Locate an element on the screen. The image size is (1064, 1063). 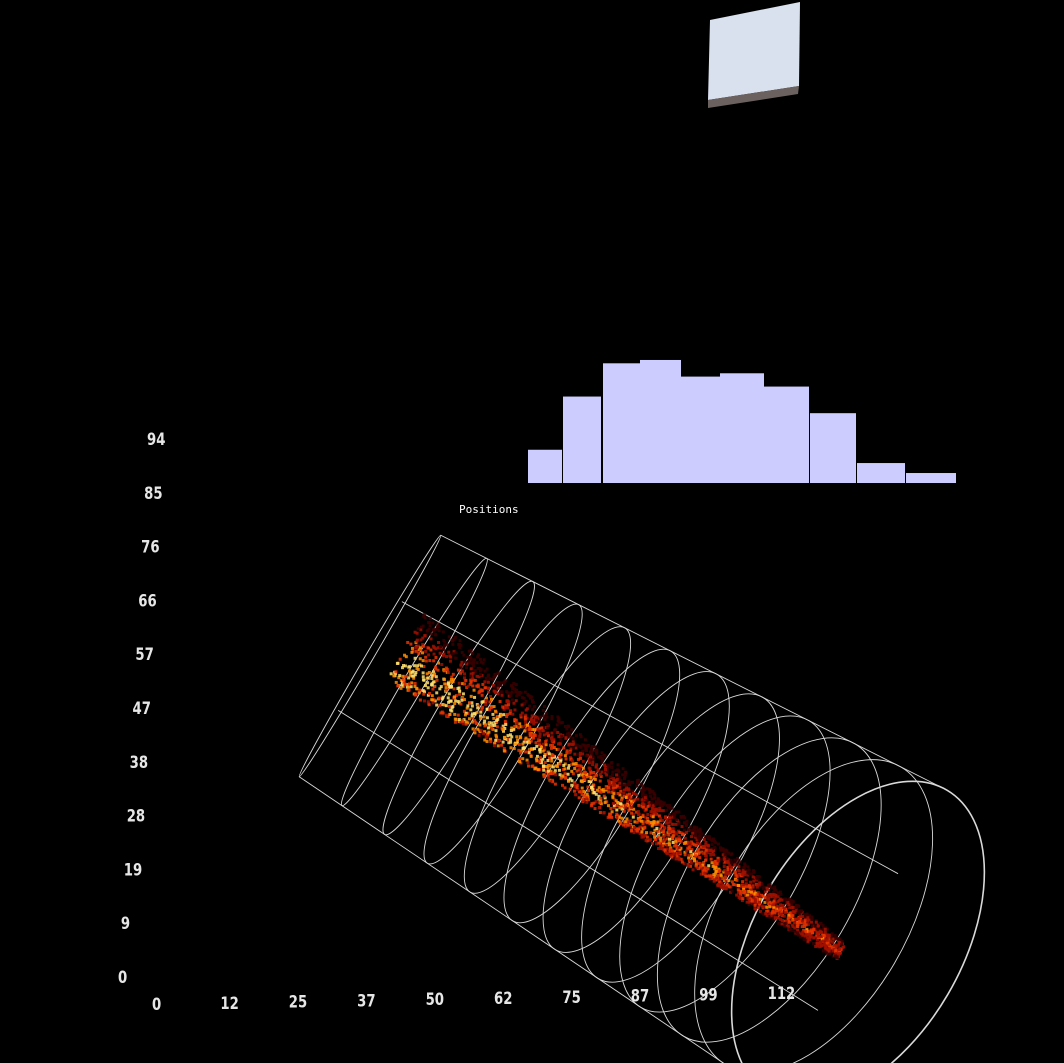
histogram-bar is located at coordinates (660, 421).